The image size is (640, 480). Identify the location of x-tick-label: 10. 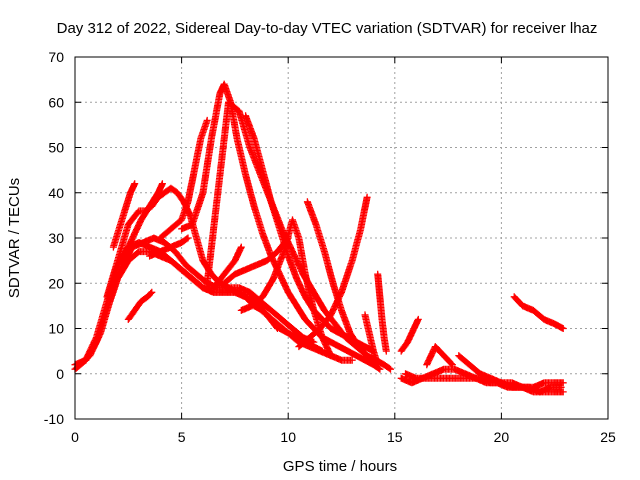
(288, 437).